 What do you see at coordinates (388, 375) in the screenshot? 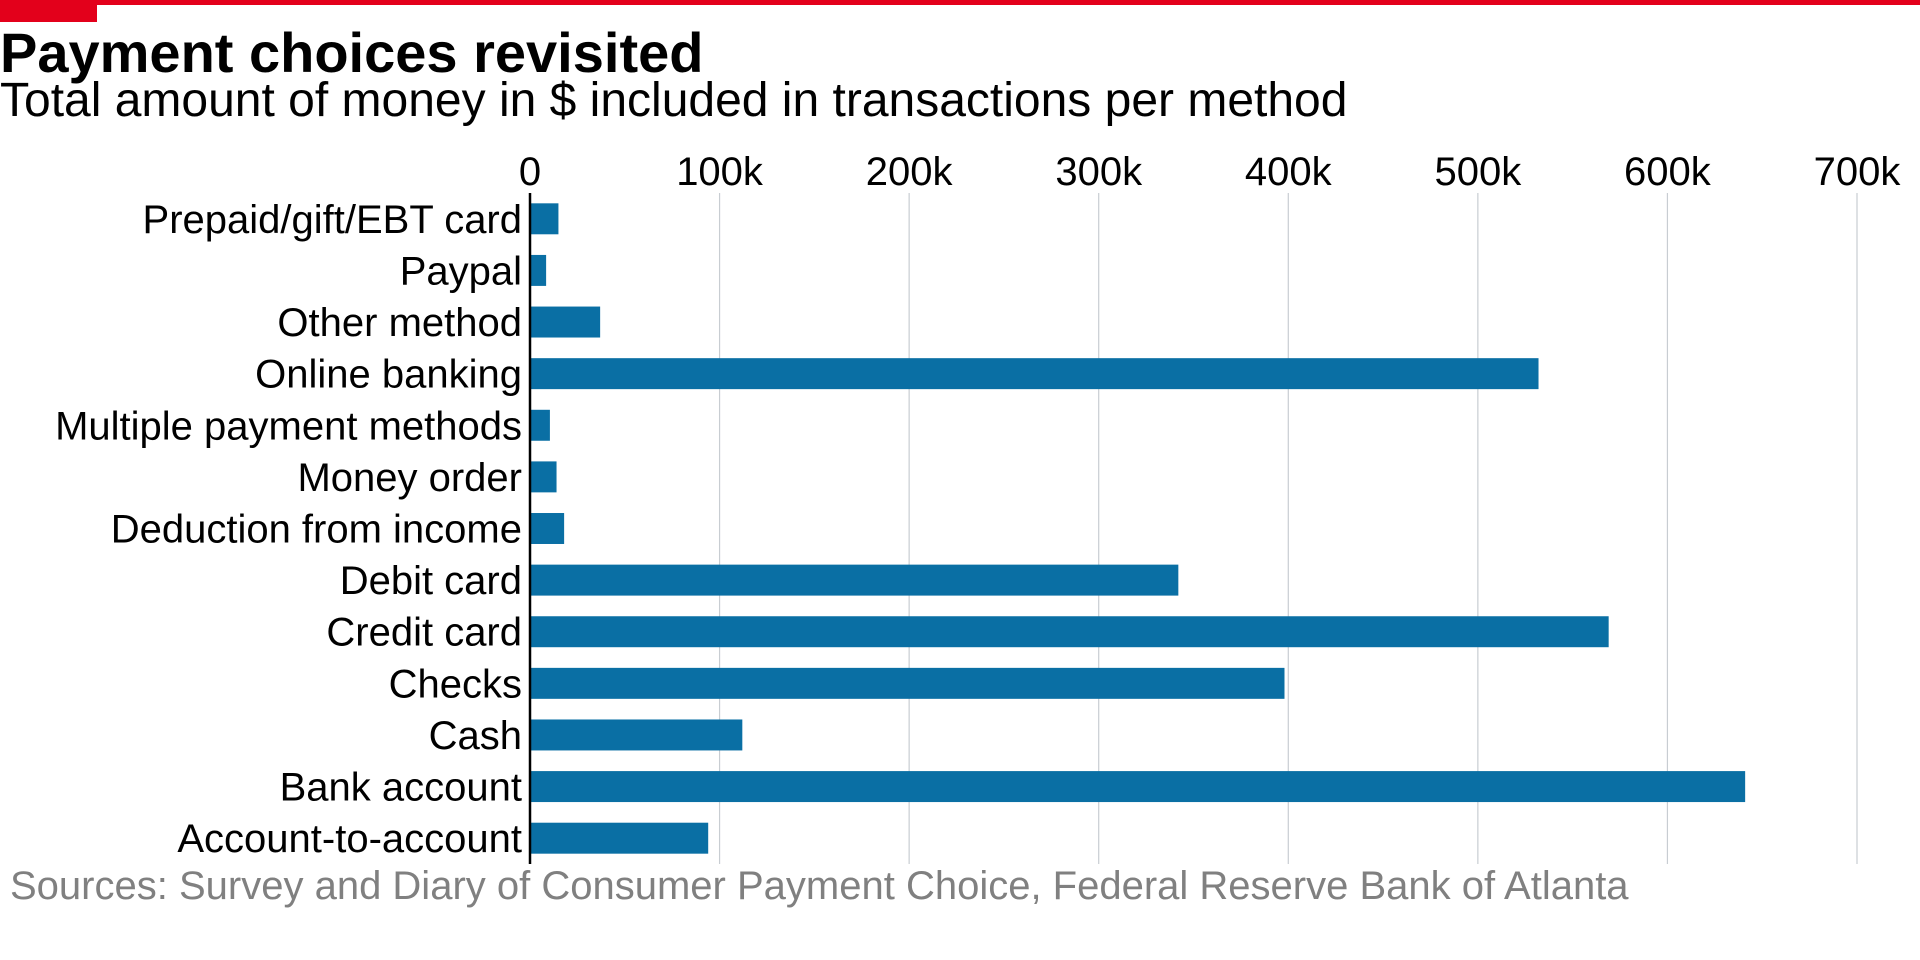
I see `category-label: Online banking` at bounding box center [388, 375].